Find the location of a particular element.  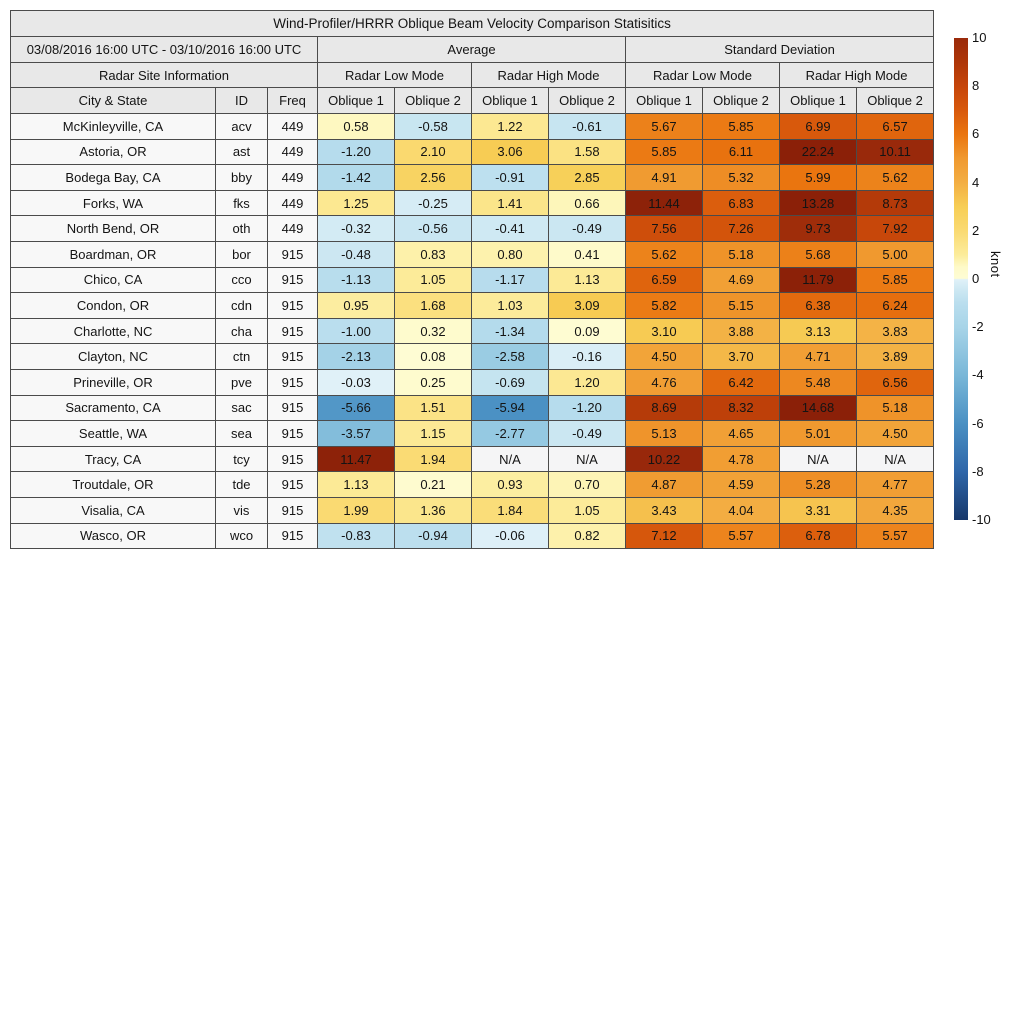

value-cell: 0.66 is located at coordinates (587, 203).